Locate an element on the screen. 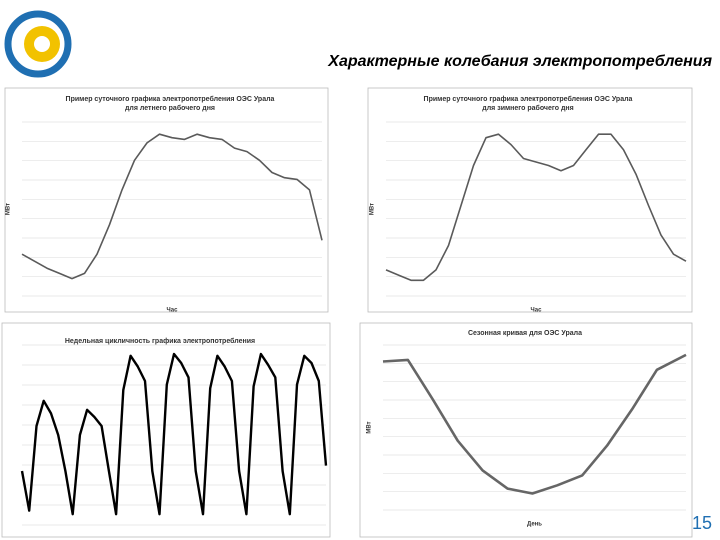 This screenshot has height=540, width=720. x-axis-label: День is located at coordinates (534, 525).